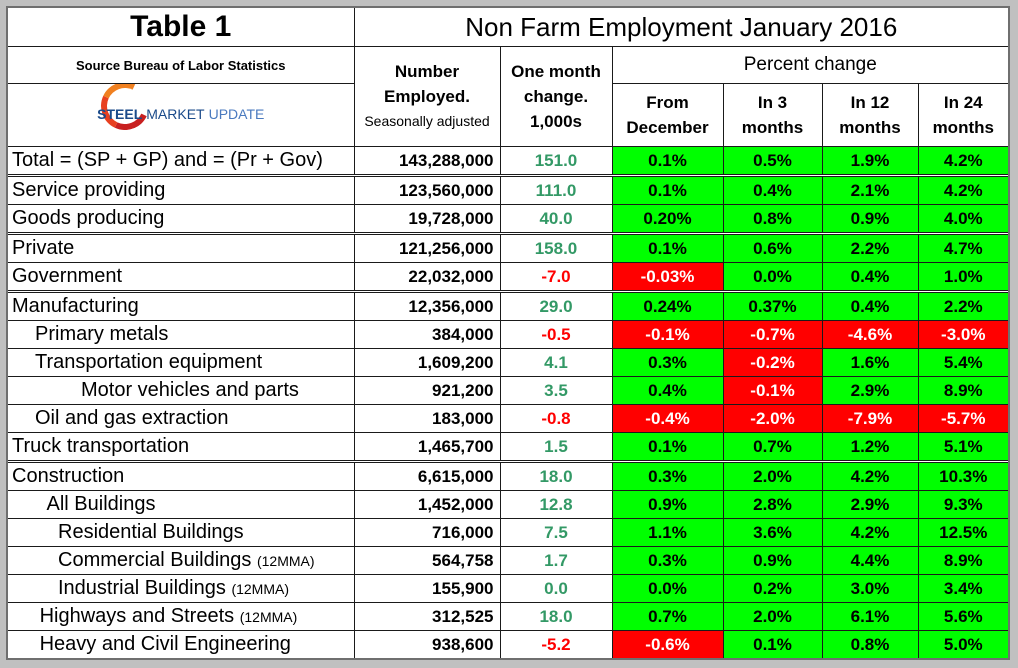 This screenshot has height=668, width=1018. What do you see at coordinates (963, 418) in the screenshot?
I see `pct-24-months: -5.7%` at bounding box center [963, 418].